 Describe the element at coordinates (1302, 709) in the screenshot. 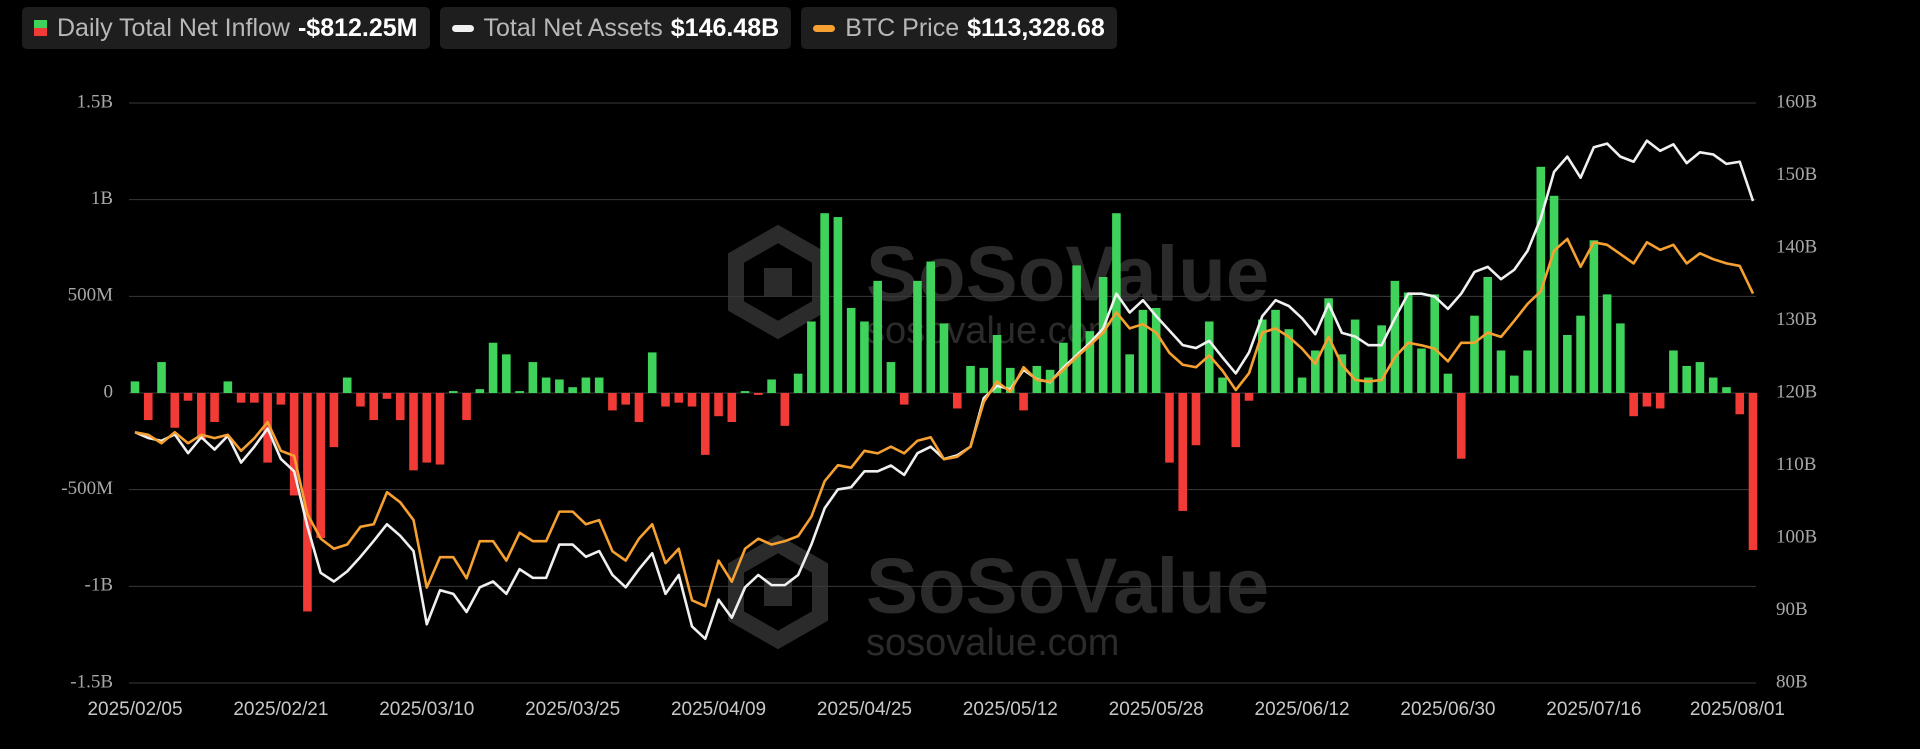

I see `x-tick-label: 2025/06/12` at that location.